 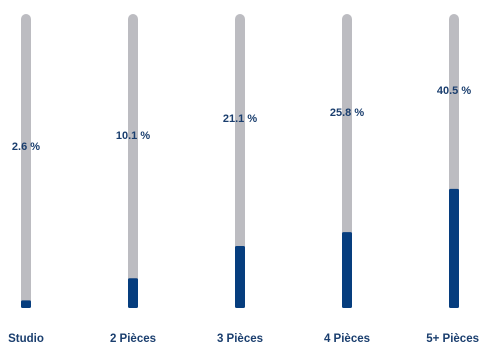 I want to click on category-label-2: 3 Pièces, so click(x=240, y=338).